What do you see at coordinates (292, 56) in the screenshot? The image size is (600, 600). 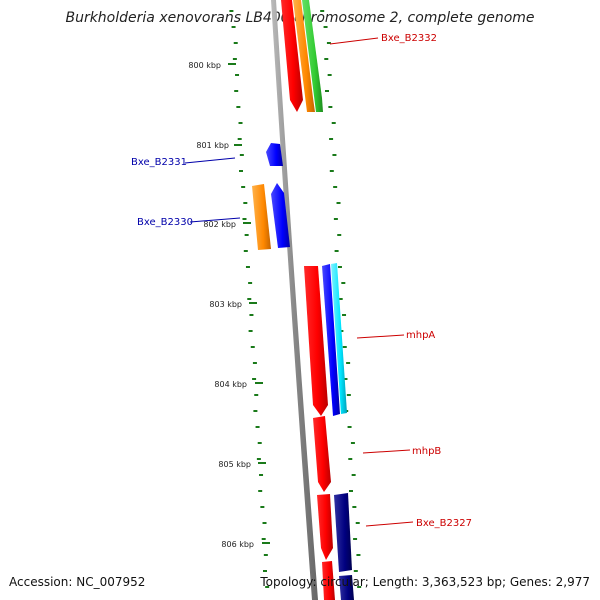 I see `gene-bxe-b2332` at bounding box center [292, 56].